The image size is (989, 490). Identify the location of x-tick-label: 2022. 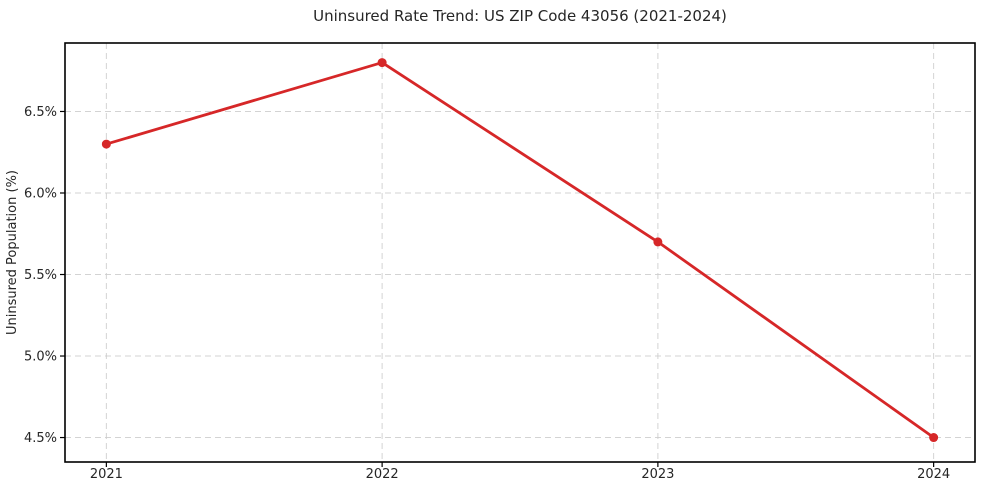
(382, 474).